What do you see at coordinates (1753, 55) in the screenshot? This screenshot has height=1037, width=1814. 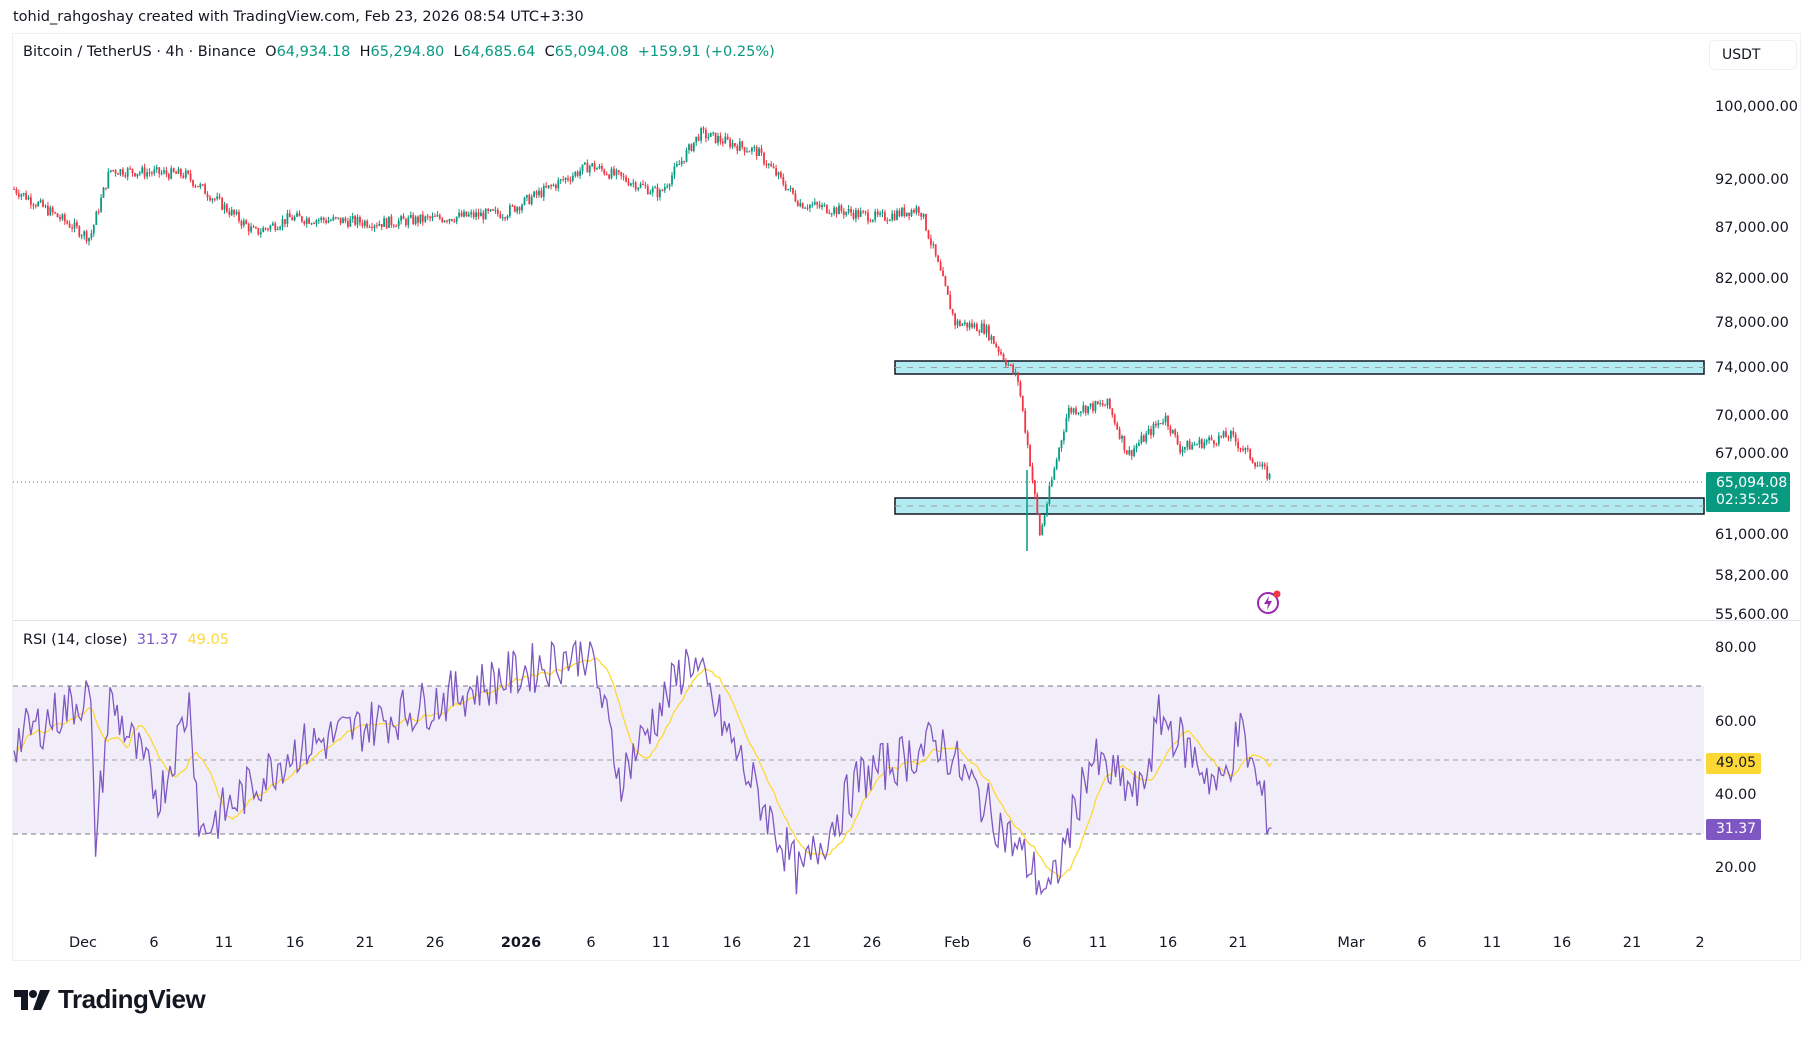 I see `currency-unit-button: USDT` at bounding box center [1753, 55].